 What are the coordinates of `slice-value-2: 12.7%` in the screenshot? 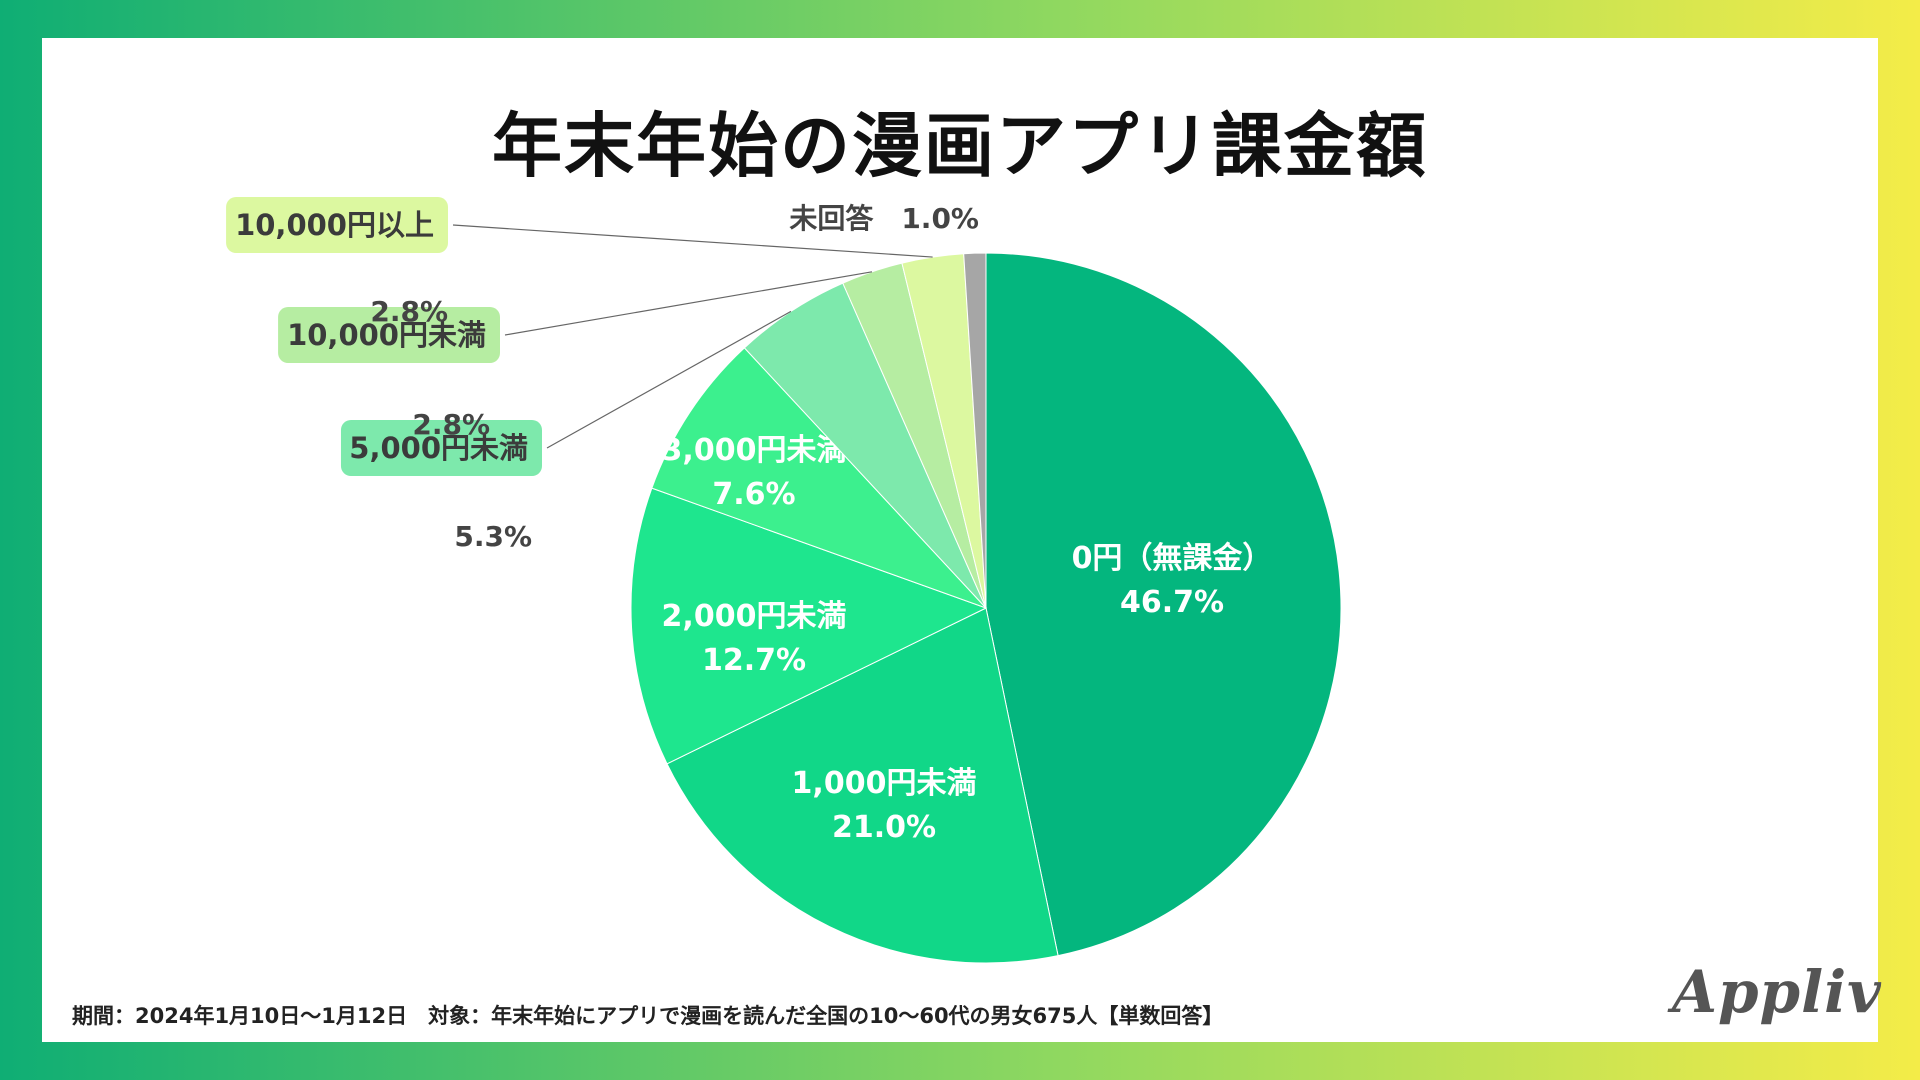 It's located at (754, 660).